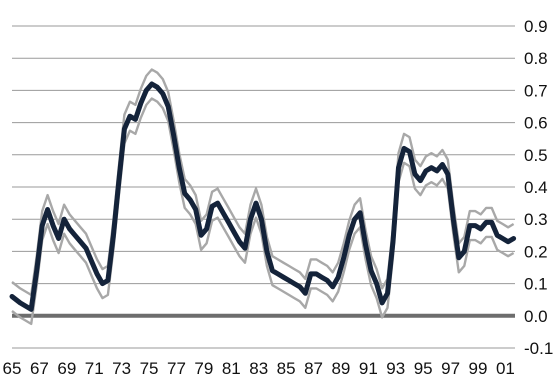 The width and height of the screenshot is (560, 383). What do you see at coordinates (340, 368) in the screenshot?
I see `x-tick-label: 89` at bounding box center [340, 368].